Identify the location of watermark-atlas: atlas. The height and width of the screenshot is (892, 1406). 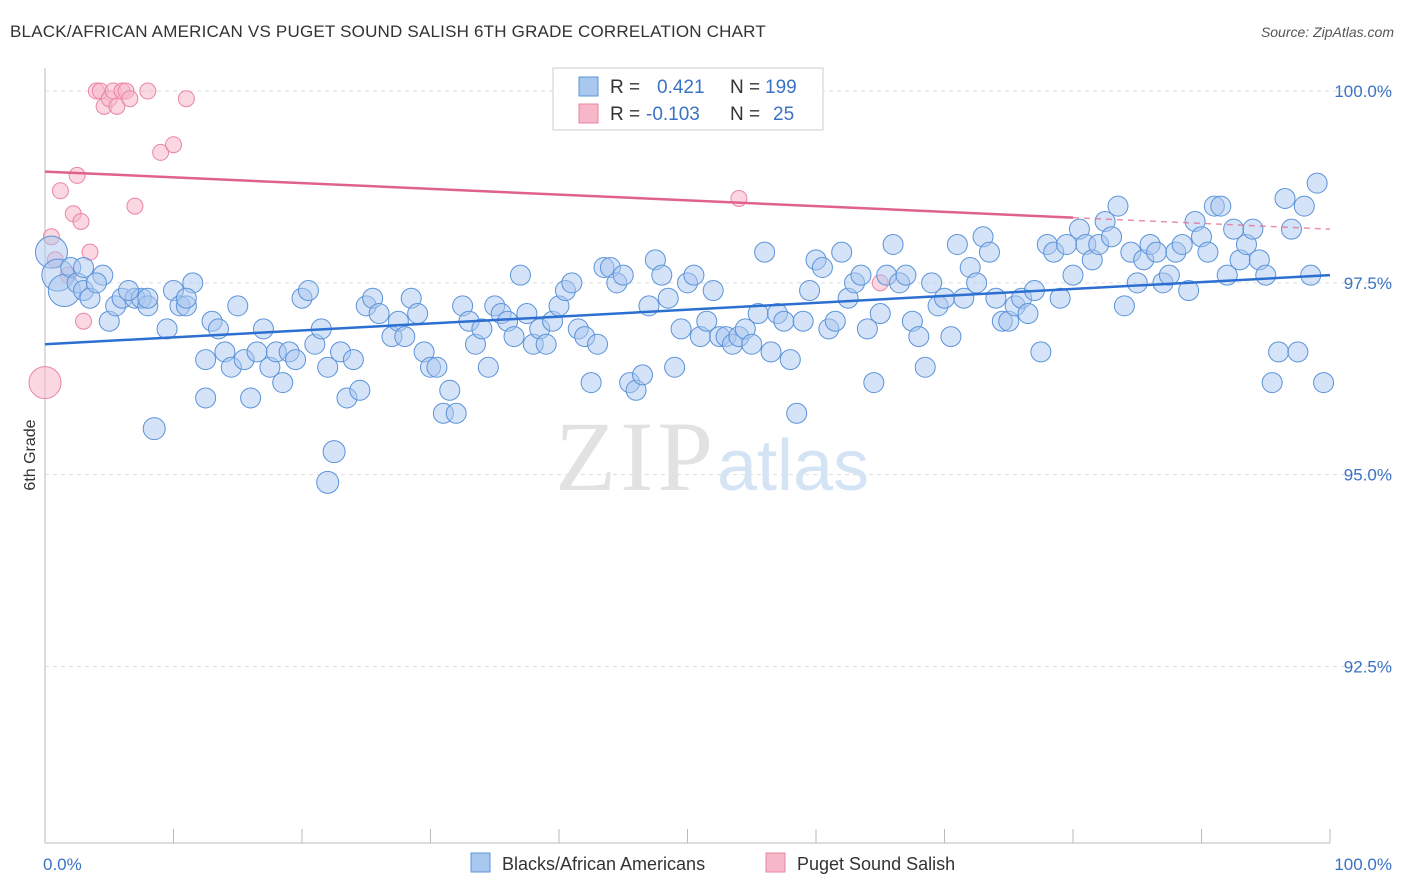
(793, 466).